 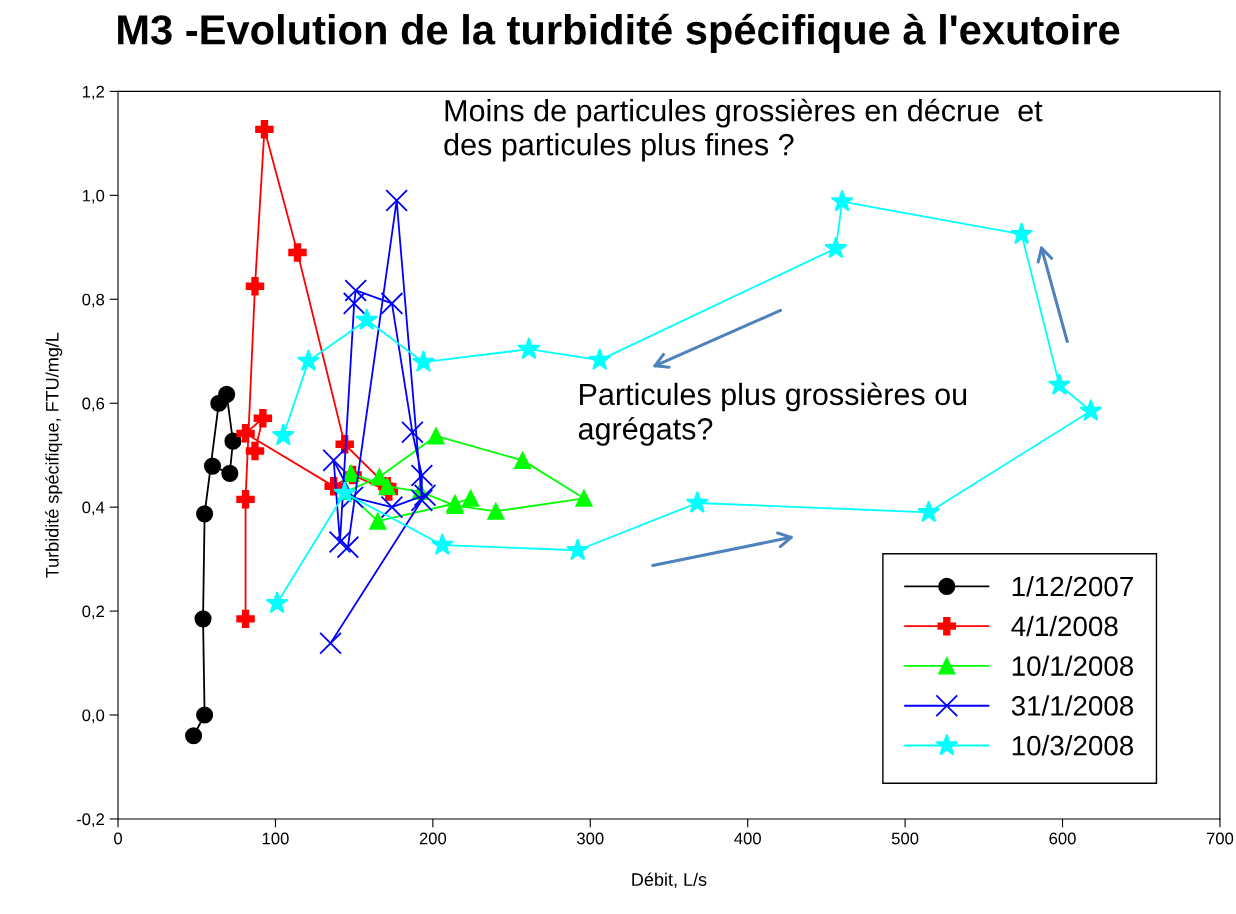 I want to click on legend-label: 1/12/2007, so click(x=1072, y=586).